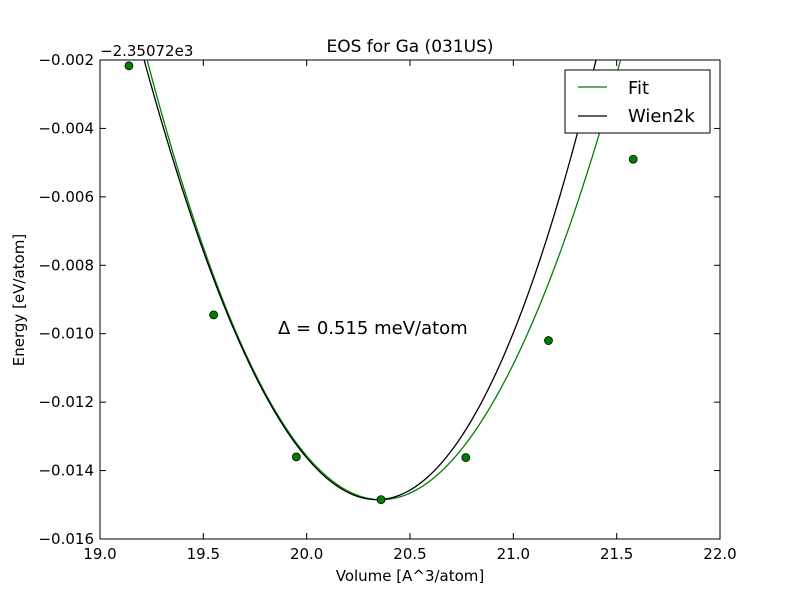 Image resolution: width=800 pixels, height=600 pixels. Describe the element at coordinates (373, 328) in the screenshot. I see `delta-annotation: Δ = 0.515 meV/atom` at that location.